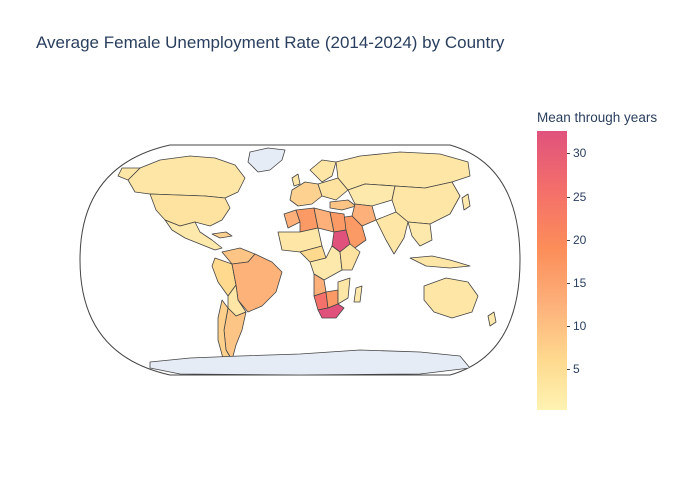  Describe the element at coordinates (296, 180) in the screenshot. I see `country-uk` at that location.